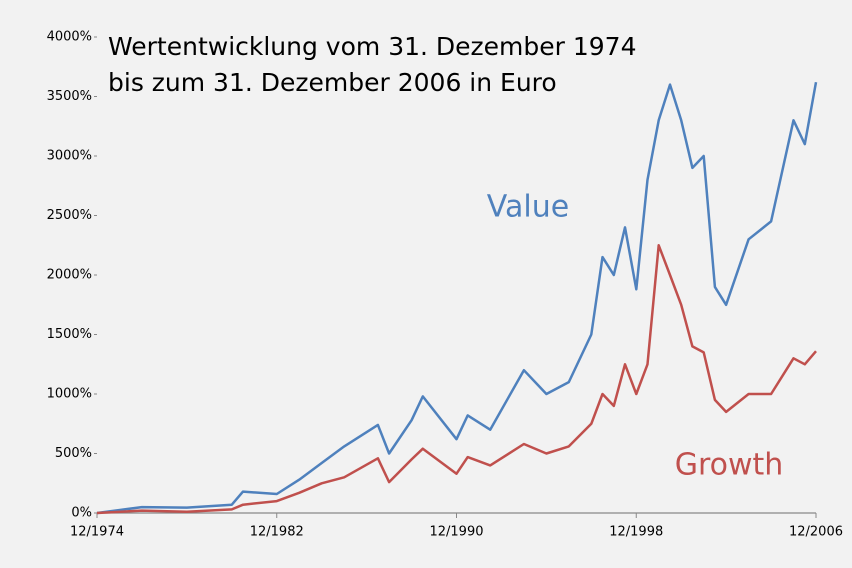  I want to click on chart-title: bis zum 31. Dezember 2006 in Euro, so click(332, 82).